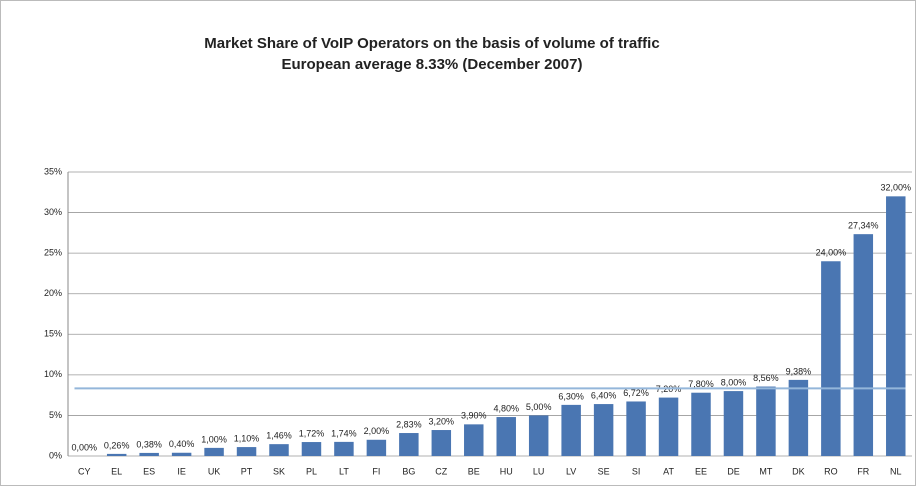  What do you see at coordinates (55, 455) in the screenshot?
I see `y-tick-label: 0%` at bounding box center [55, 455].